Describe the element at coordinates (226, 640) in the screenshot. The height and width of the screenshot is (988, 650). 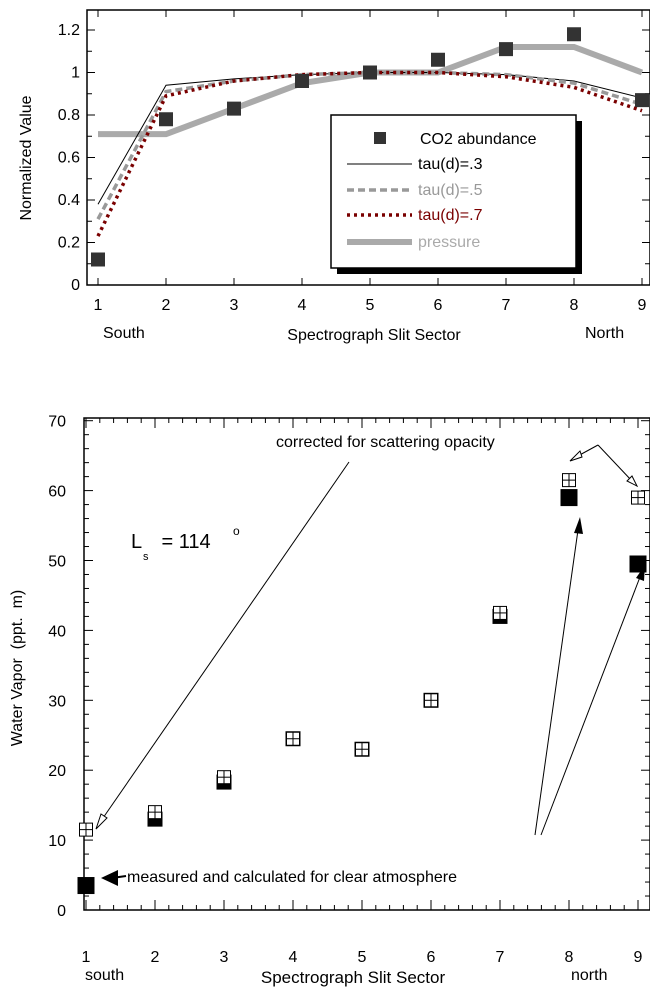
I see `arrow-line-sector1` at that location.